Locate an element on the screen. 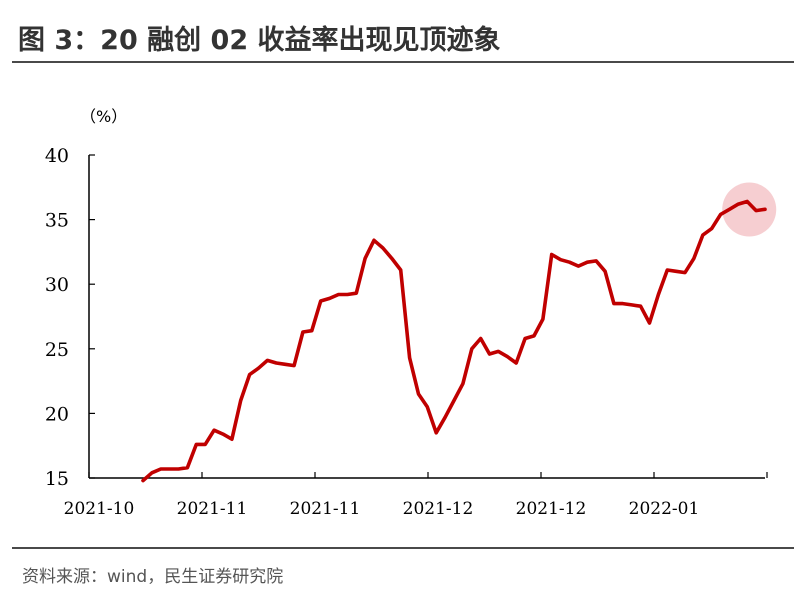 The image size is (806, 602). title-divider is located at coordinates (403, 62).